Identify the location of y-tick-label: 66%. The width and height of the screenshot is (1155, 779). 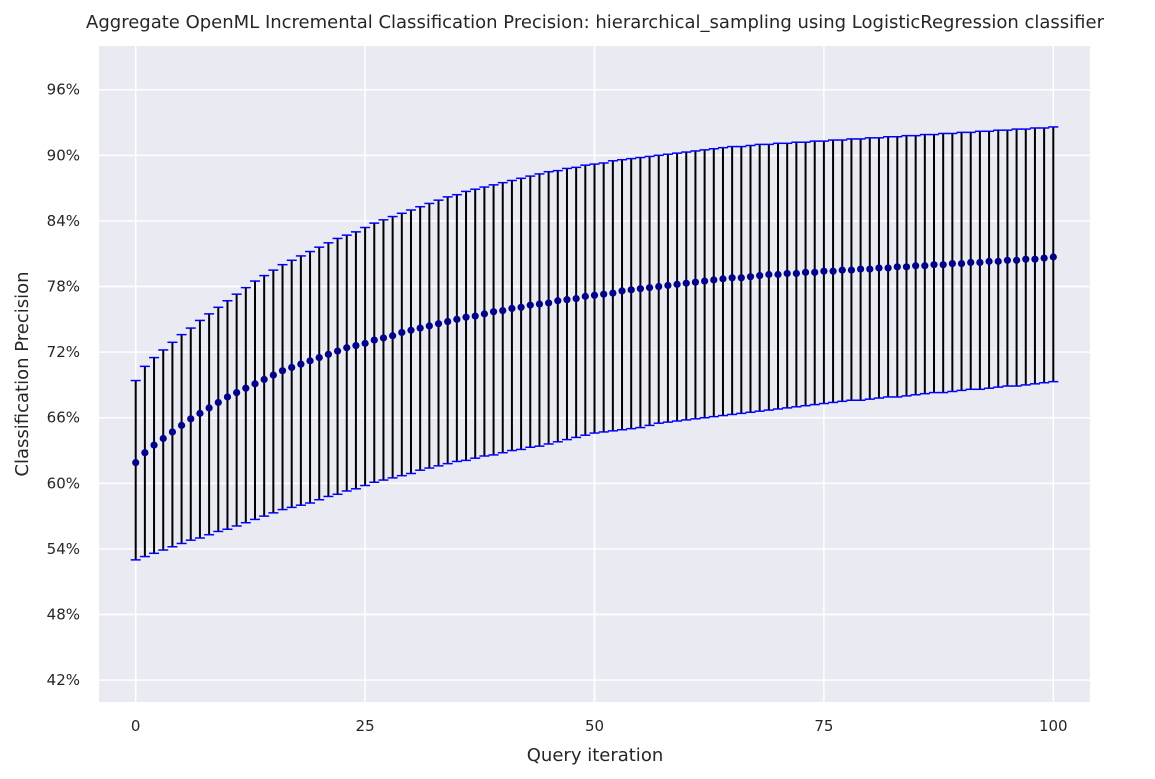
(63, 418).